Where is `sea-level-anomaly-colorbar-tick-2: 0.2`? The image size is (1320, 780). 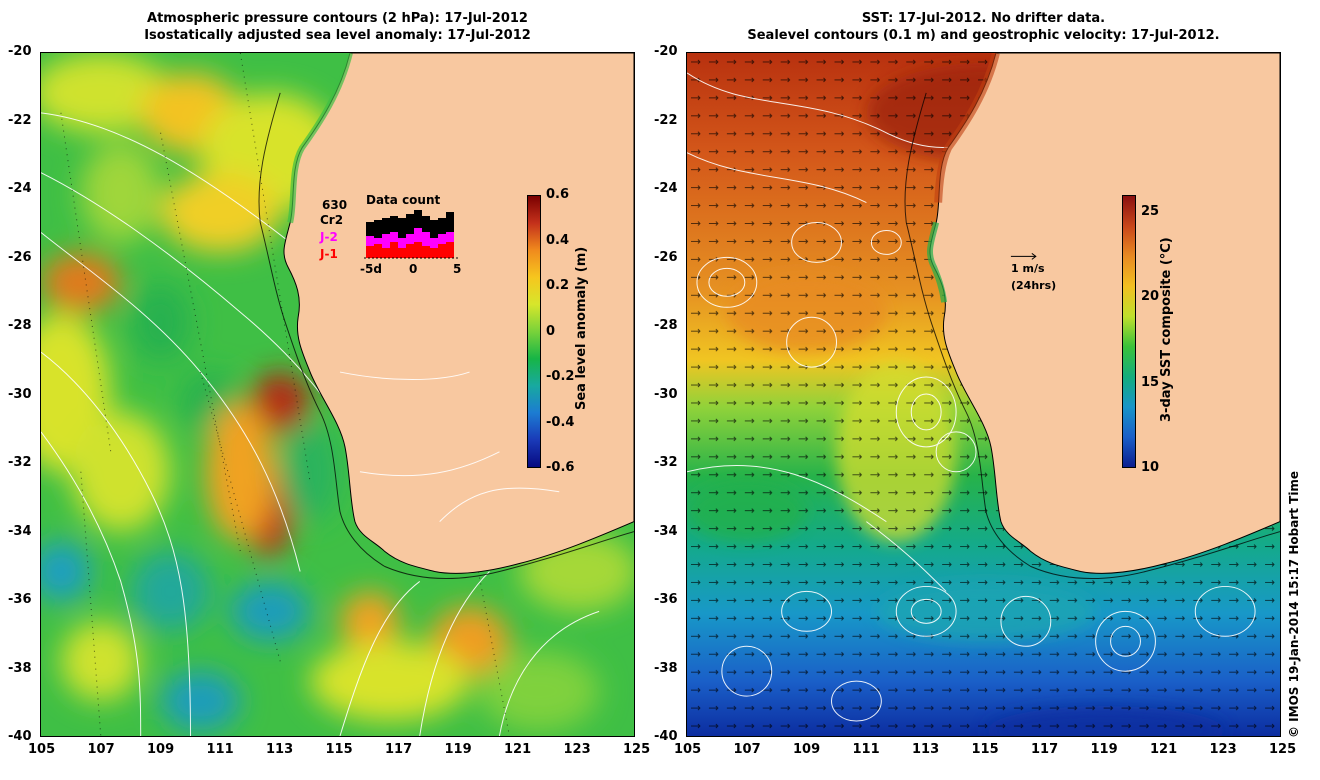 sea-level-anomaly-colorbar-tick-2: 0.2 is located at coordinates (558, 285).